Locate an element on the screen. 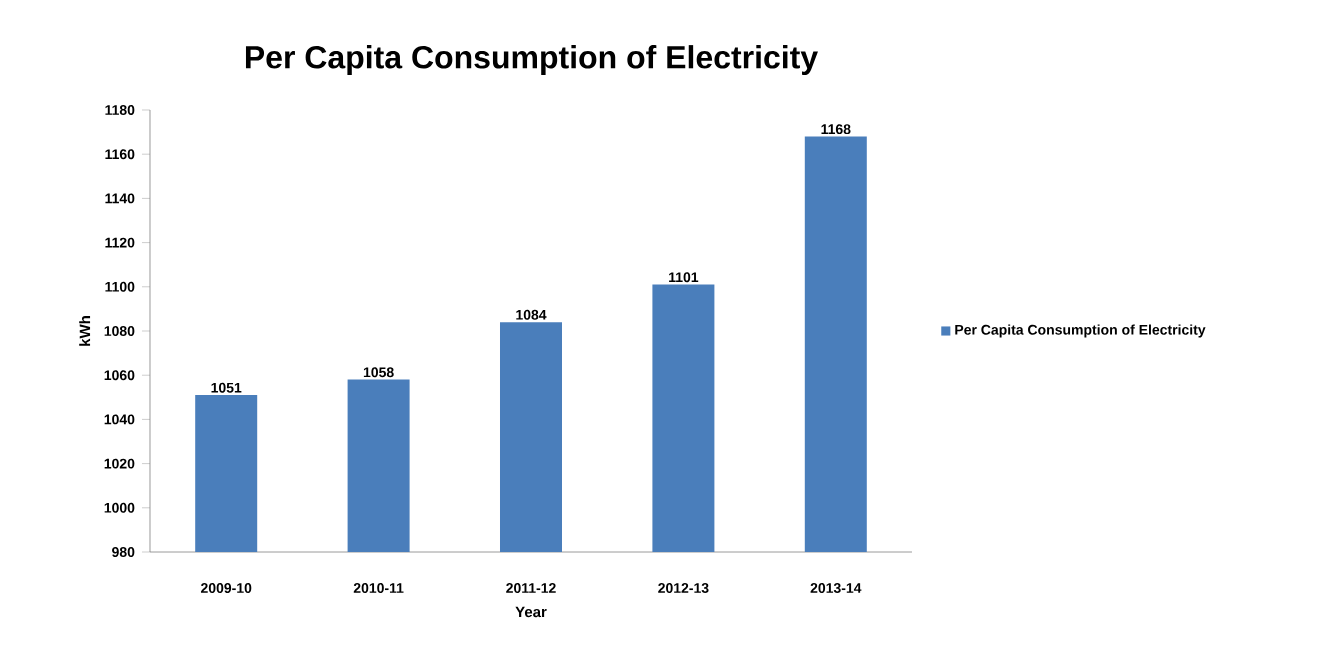 The height and width of the screenshot is (665, 1335). y-tick-label: 1120 is located at coordinates (120, 242).